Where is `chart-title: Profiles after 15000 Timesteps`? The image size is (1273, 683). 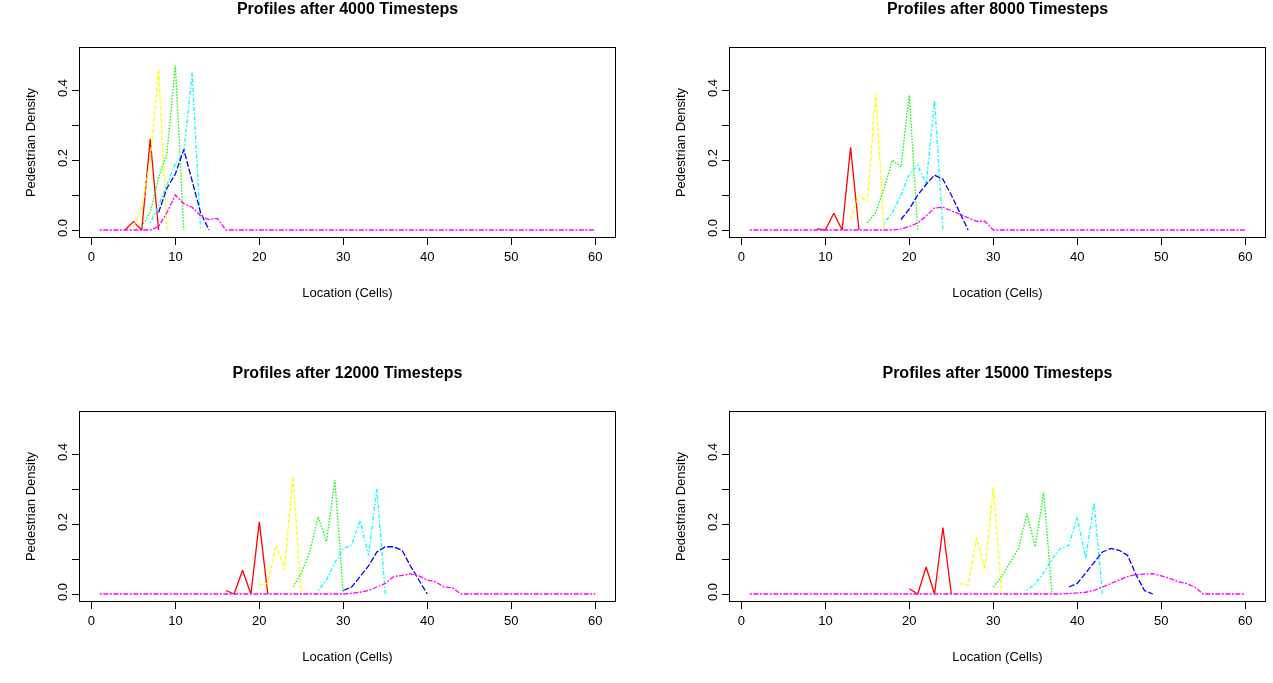
chart-title: Profiles after 15000 Timesteps is located at coordinates (997, 372).